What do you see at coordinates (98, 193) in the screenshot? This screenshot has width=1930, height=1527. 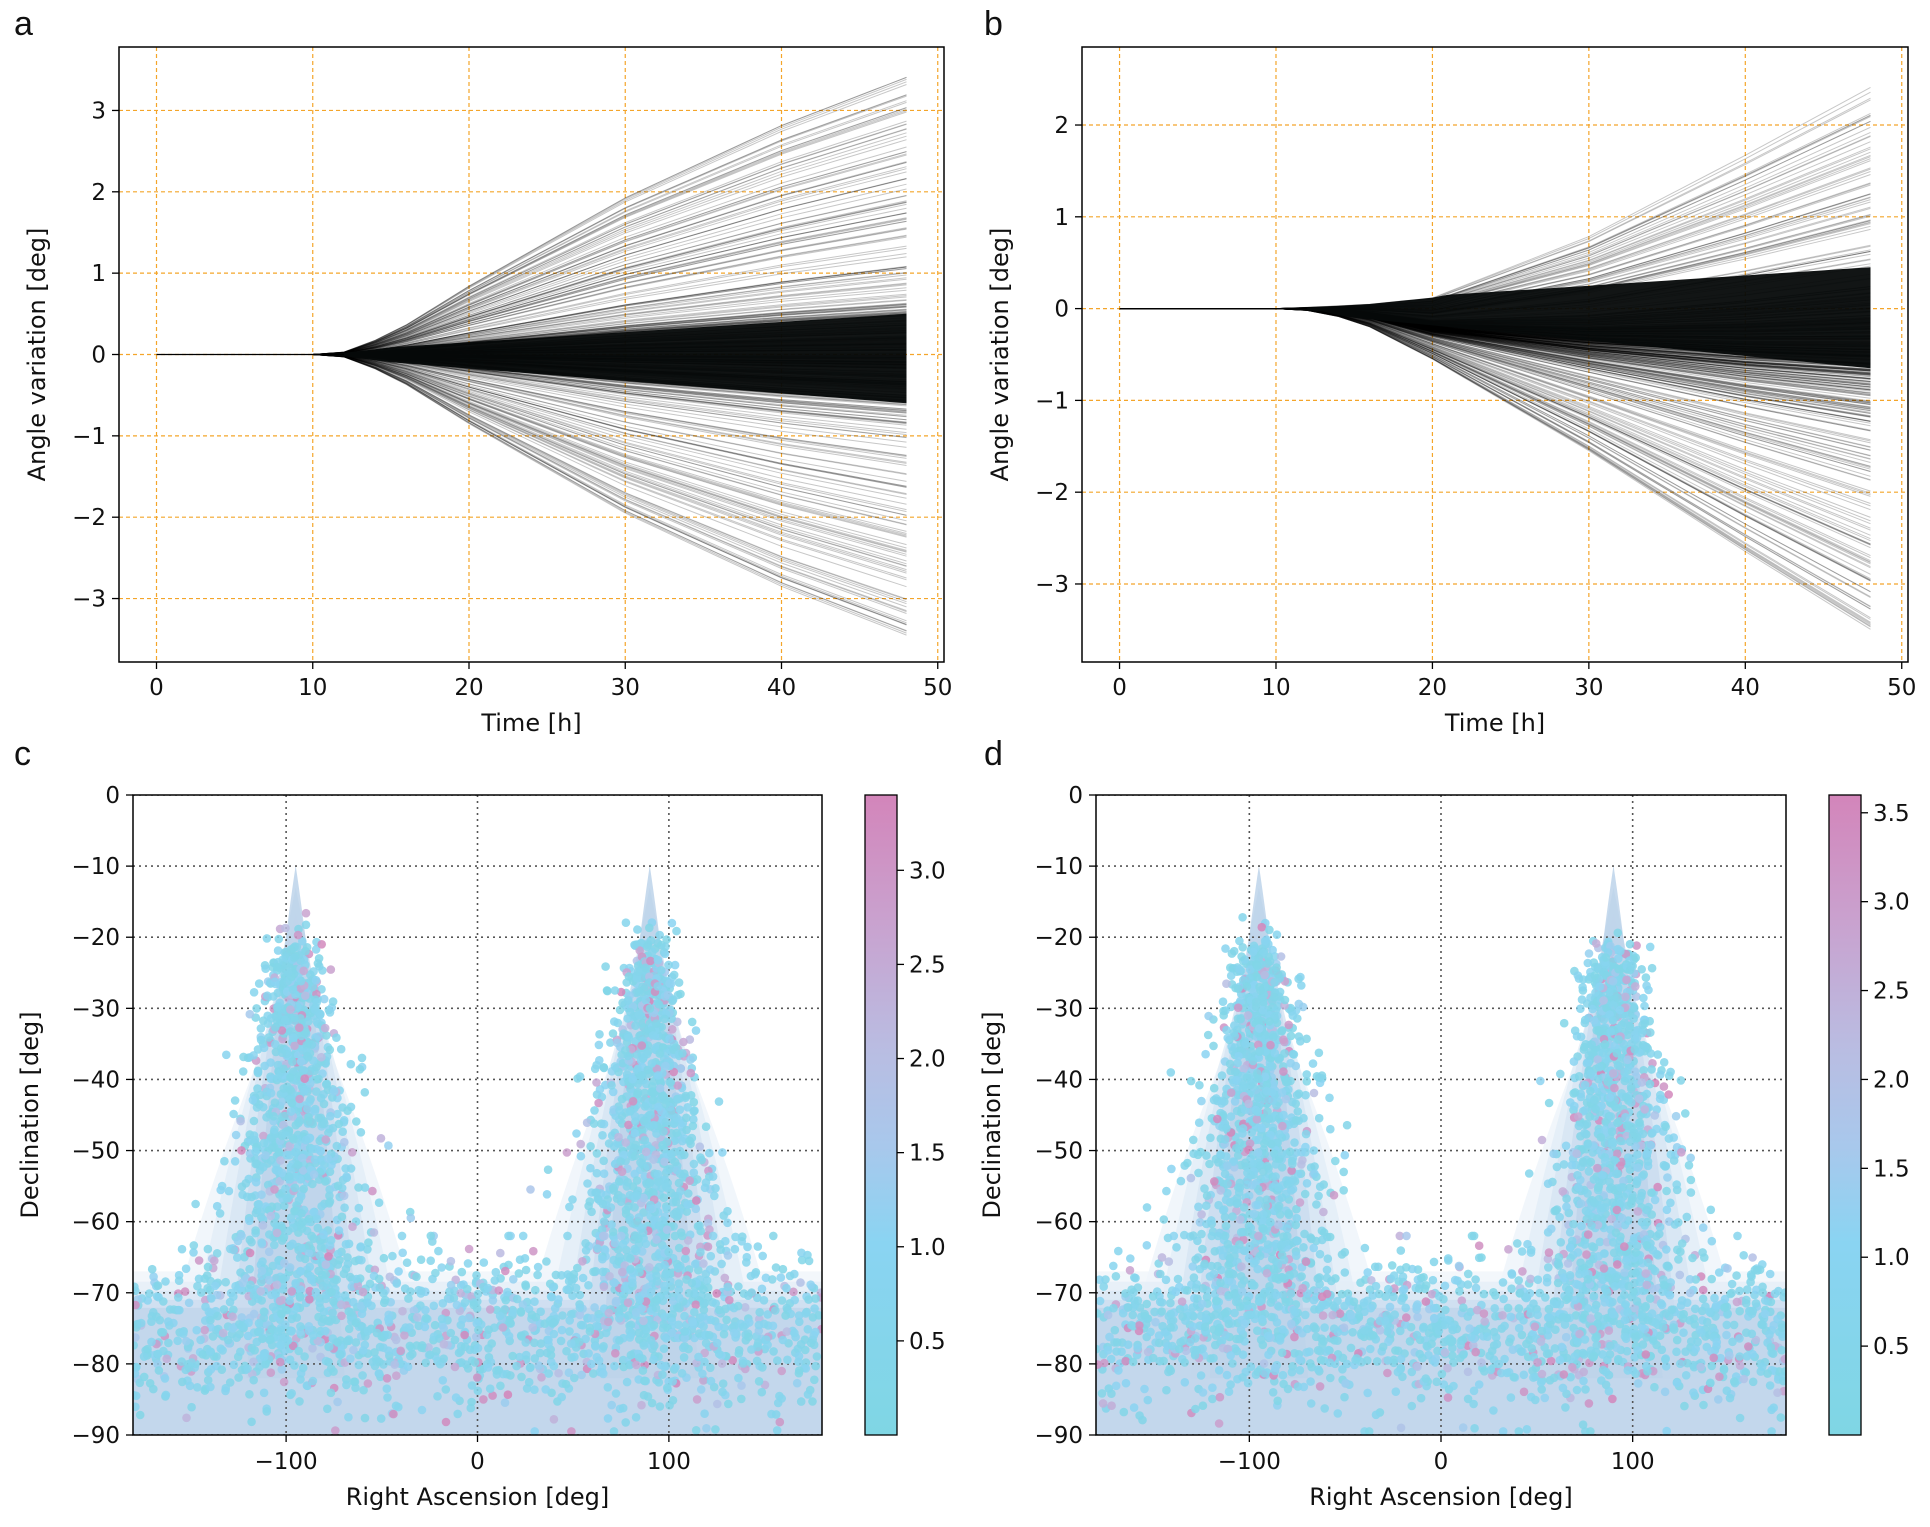 I see `y-tick-label: 2` at bounding box center [98, 193].